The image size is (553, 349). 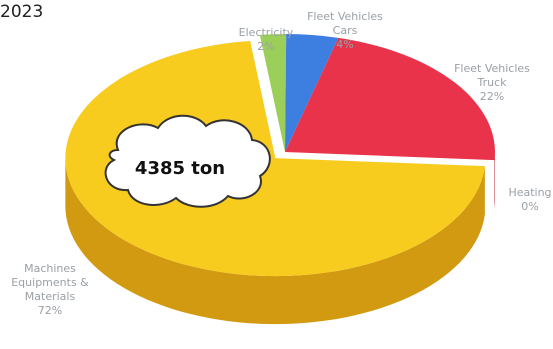 What do you see at coordinates (492, 82) in the screenshot?
I see `pie-label-2: Fleet Vehicles Truck 22%` at bounding box center [492, 82].